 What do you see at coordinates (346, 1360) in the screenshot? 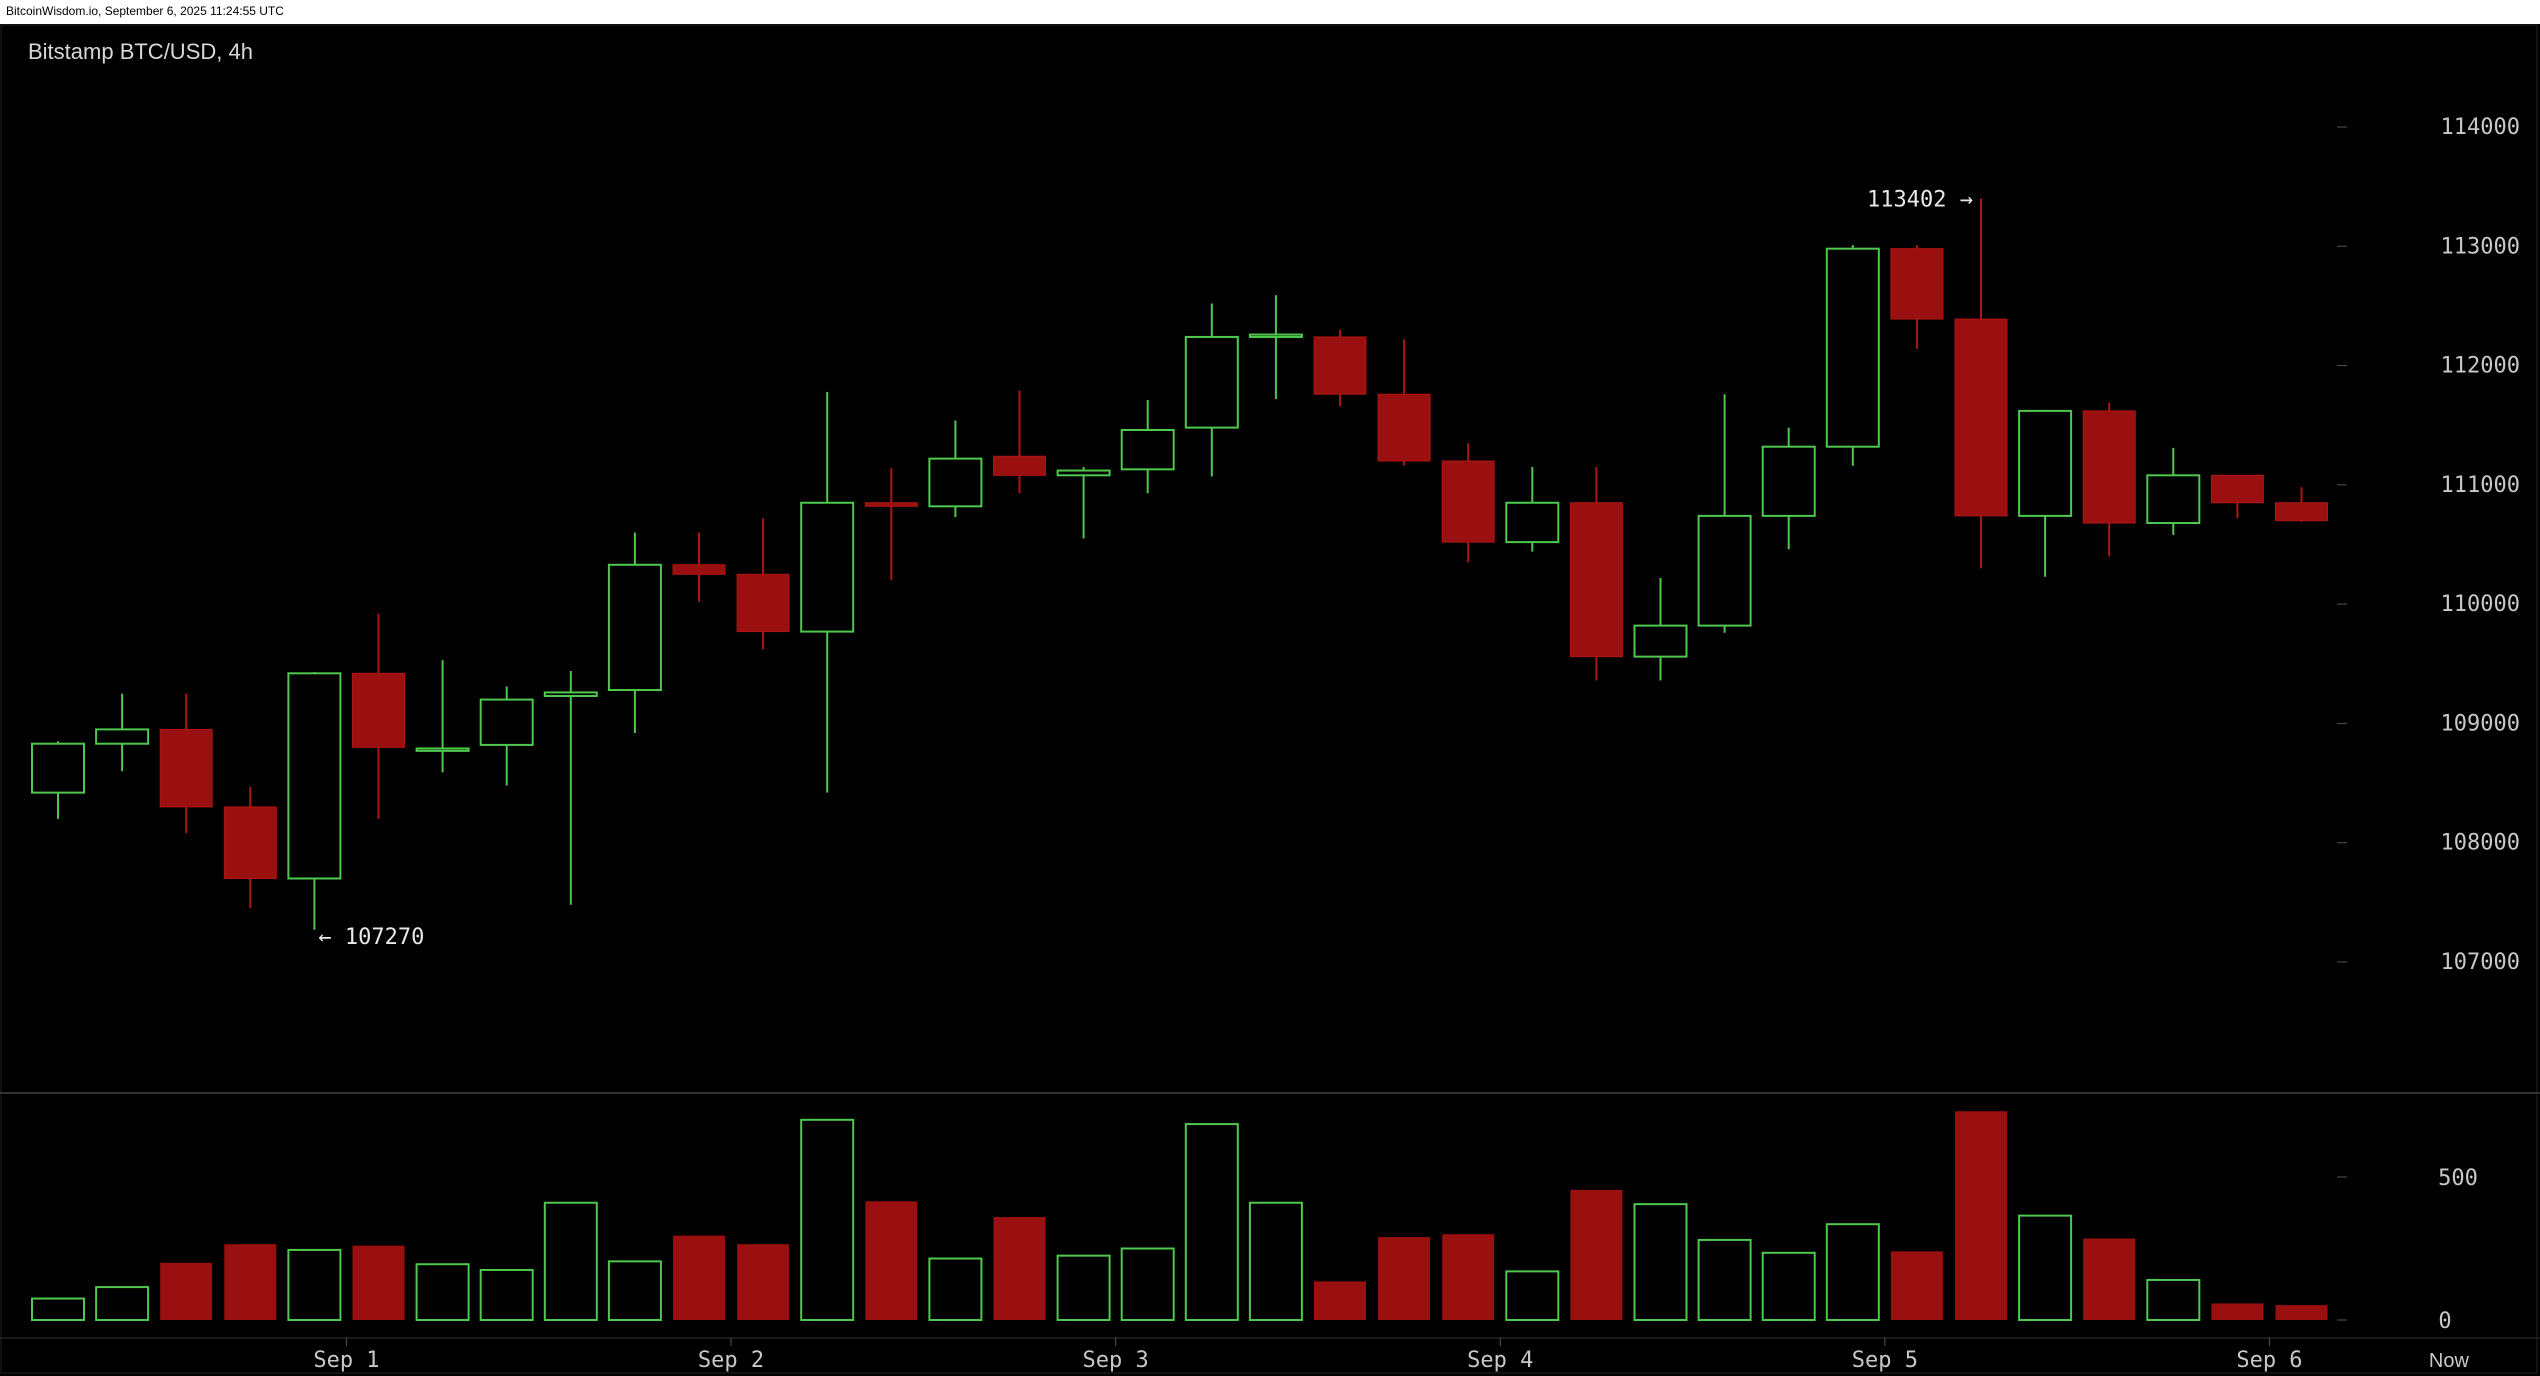
I see `time-tick-label: Sep 1` at bounding box center [346, 1360].